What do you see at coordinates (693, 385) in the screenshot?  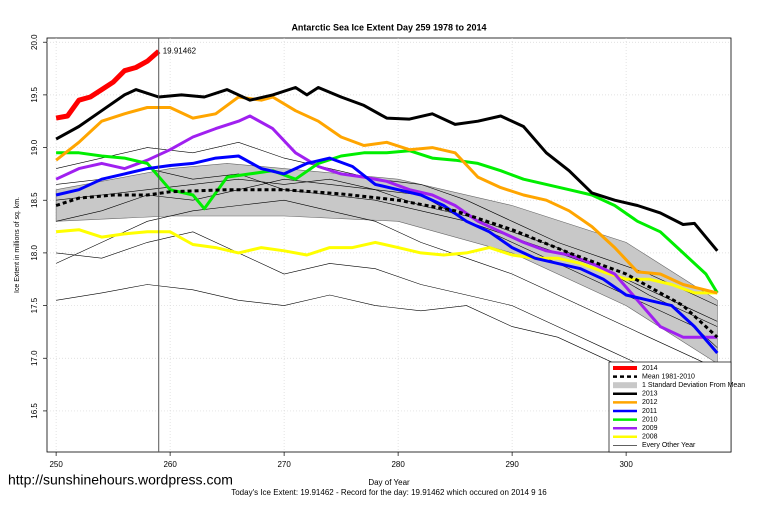 I see `legend-label: 1 Standard Deviation From Mean` at bounding box center [693, 385].